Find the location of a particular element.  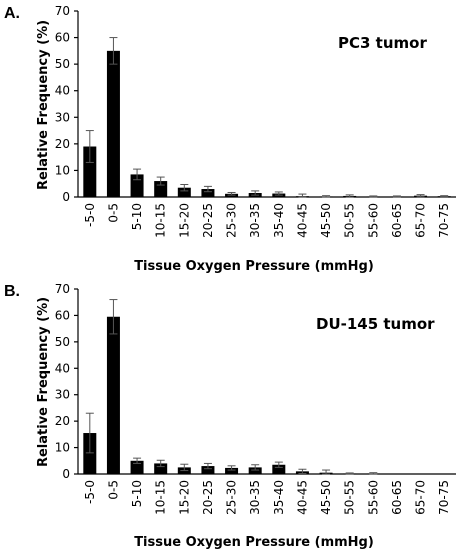

x-tick-label-b: 35-40 is located at coordinates (279, 497).